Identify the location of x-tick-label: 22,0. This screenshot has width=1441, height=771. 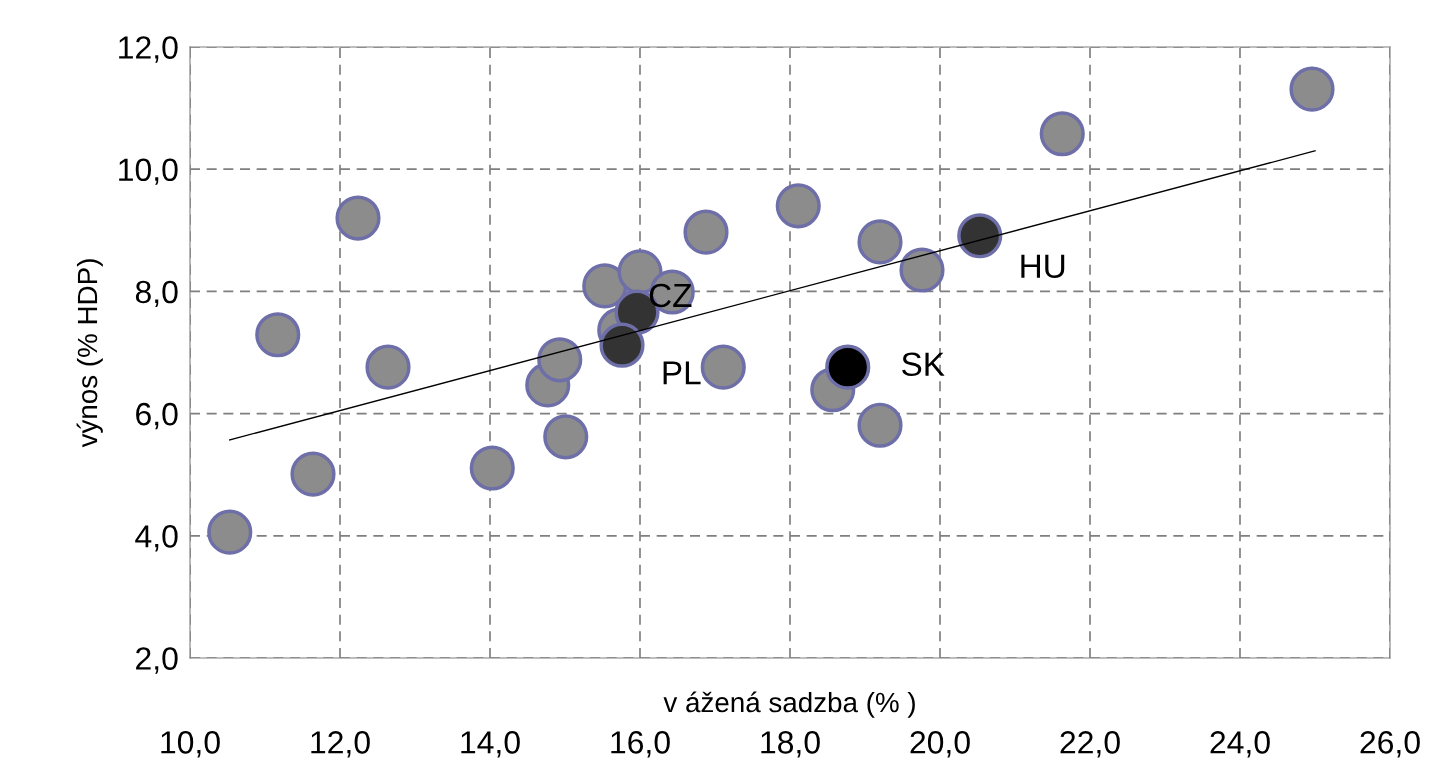
(1090, 744).